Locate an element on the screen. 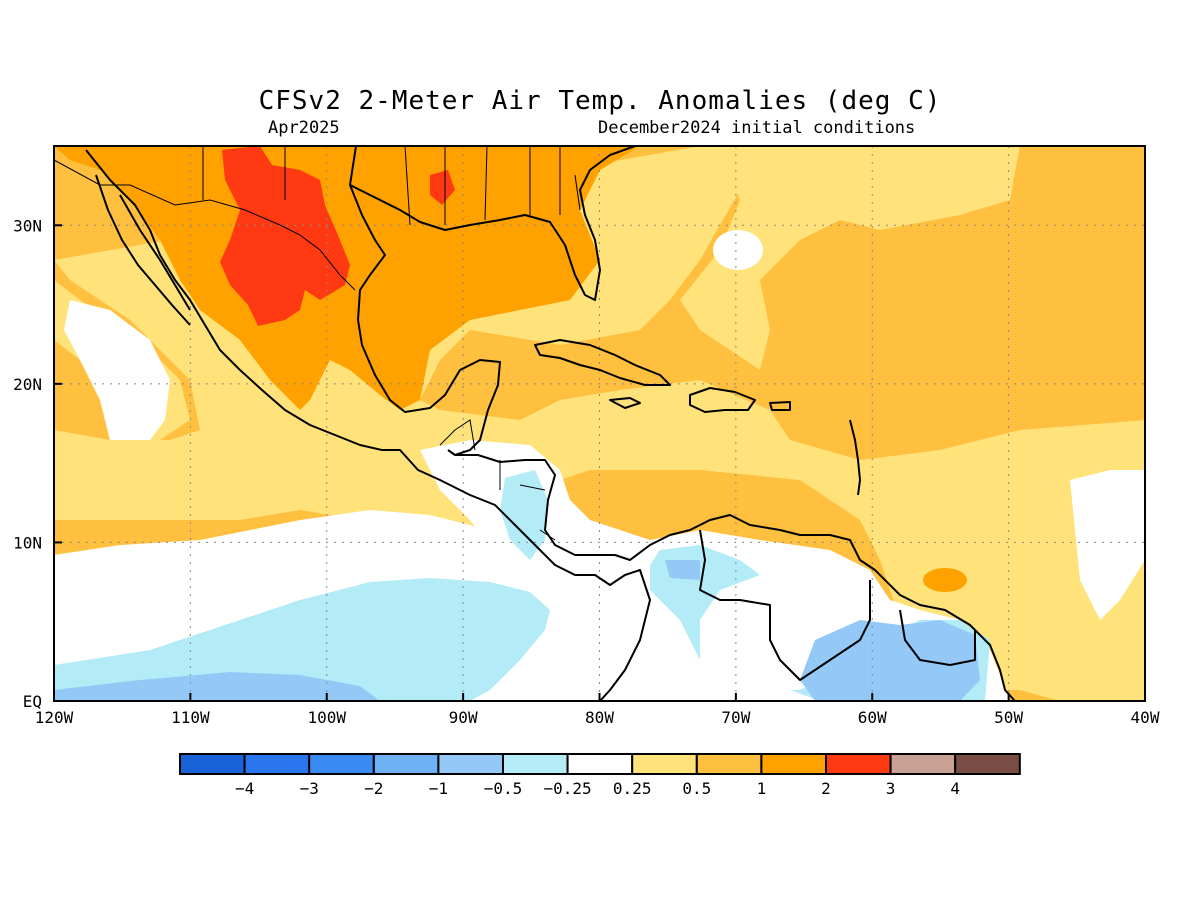 The height and width of the screenshot is (900, 1200). colorbar-label: −3 is located at coordinates (309, 788).